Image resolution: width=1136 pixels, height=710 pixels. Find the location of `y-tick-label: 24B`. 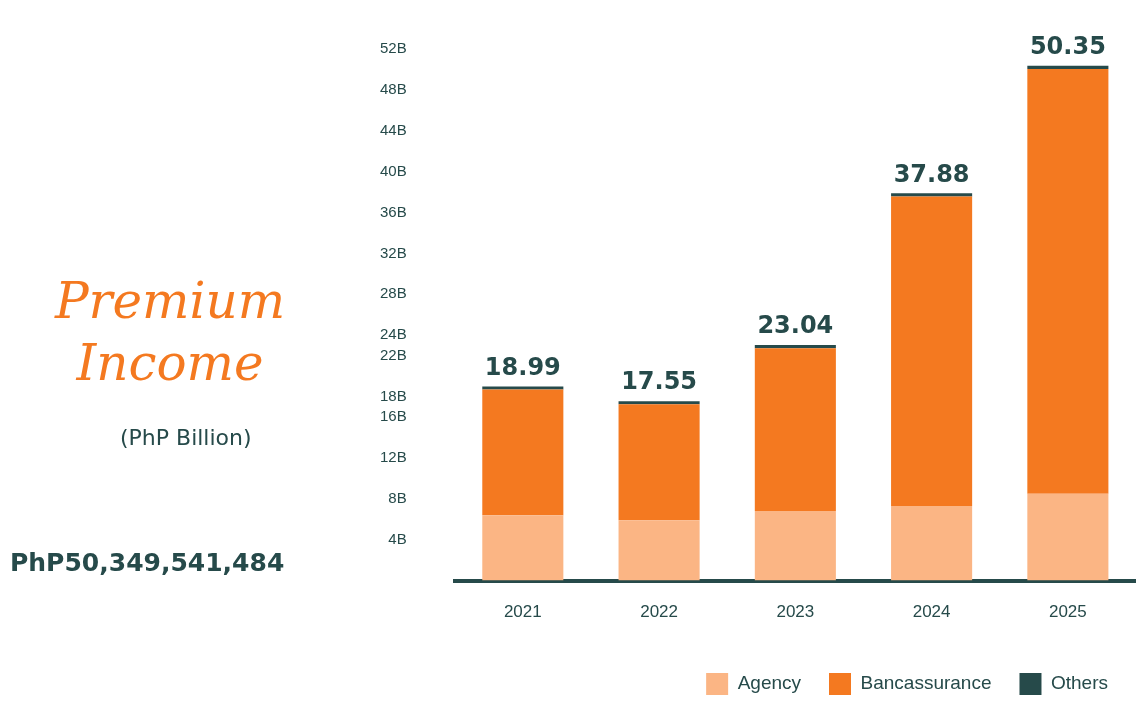

y-tick-label: 24B is located at coordinates (393, 334).